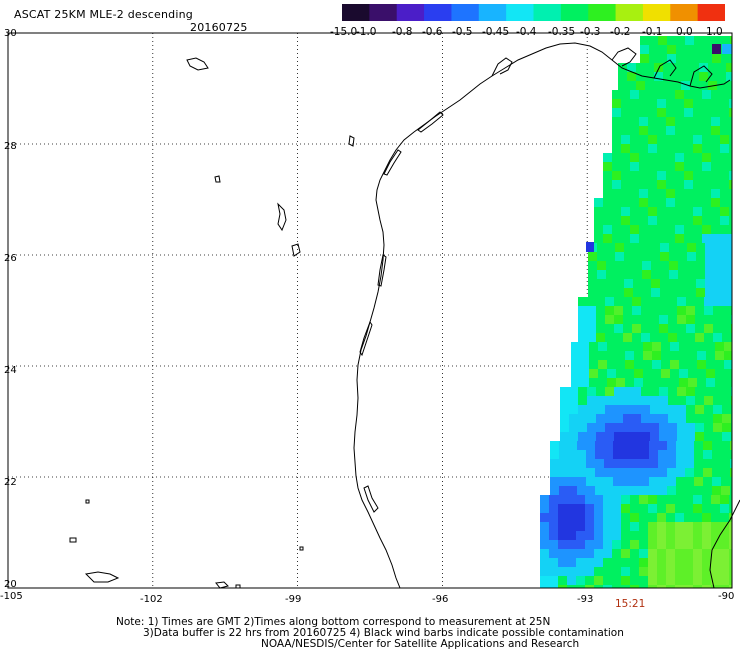 This screenshot has width=740, height=650. What do you see at coordinates (219, 27) in the screenshot?
I see `date-label: 20160725` at bounding box center [219, 27].